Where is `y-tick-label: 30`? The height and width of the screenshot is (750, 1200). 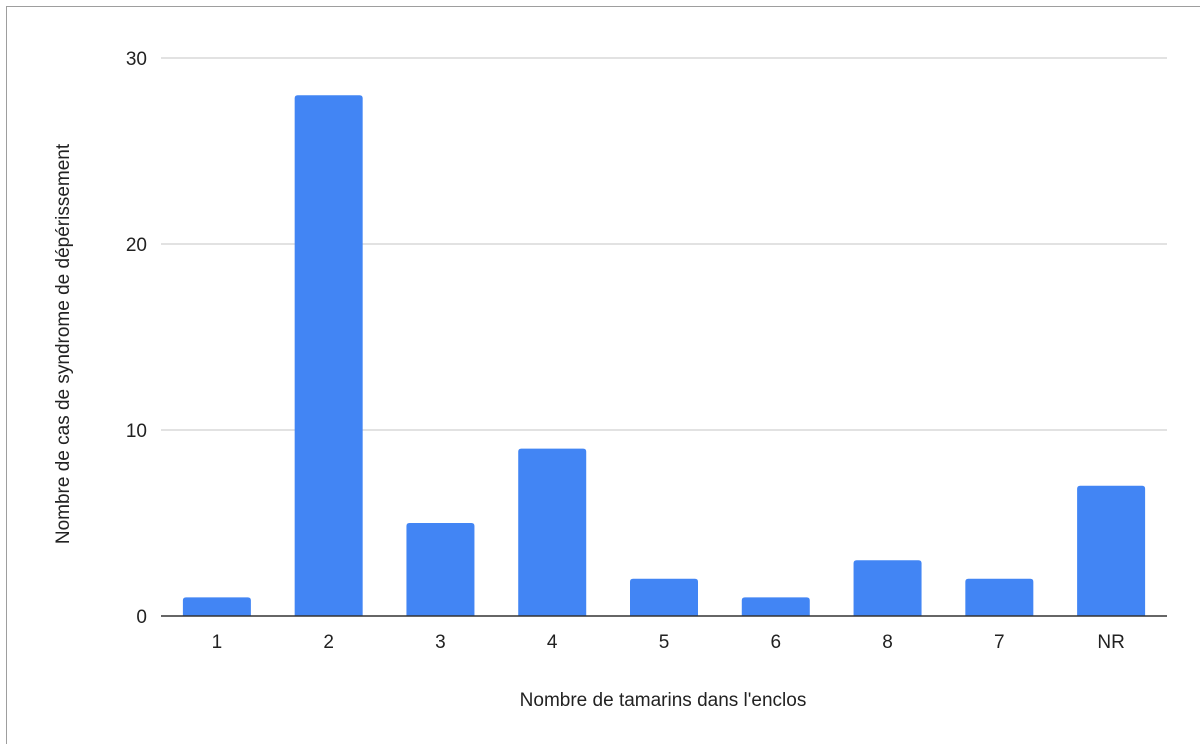
y-tick-label: 30 is located at coordinates (136, 59).